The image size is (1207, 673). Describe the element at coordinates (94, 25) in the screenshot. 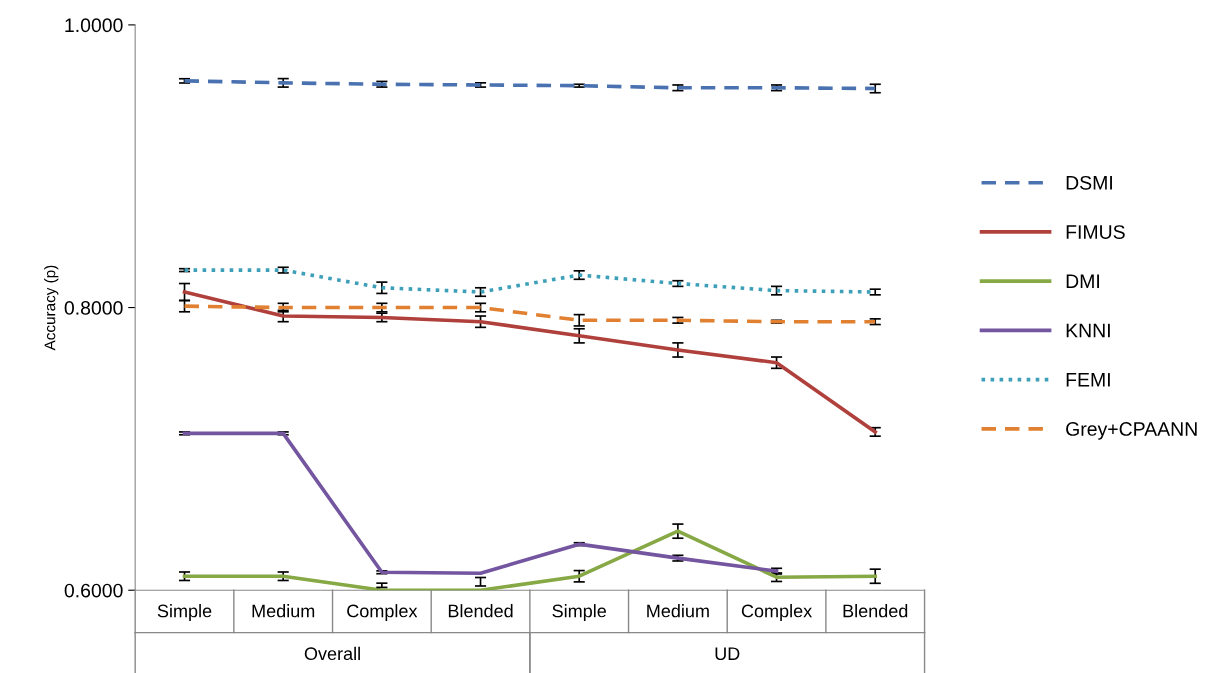

I see `y-tick-label: 1.0000` at that location.